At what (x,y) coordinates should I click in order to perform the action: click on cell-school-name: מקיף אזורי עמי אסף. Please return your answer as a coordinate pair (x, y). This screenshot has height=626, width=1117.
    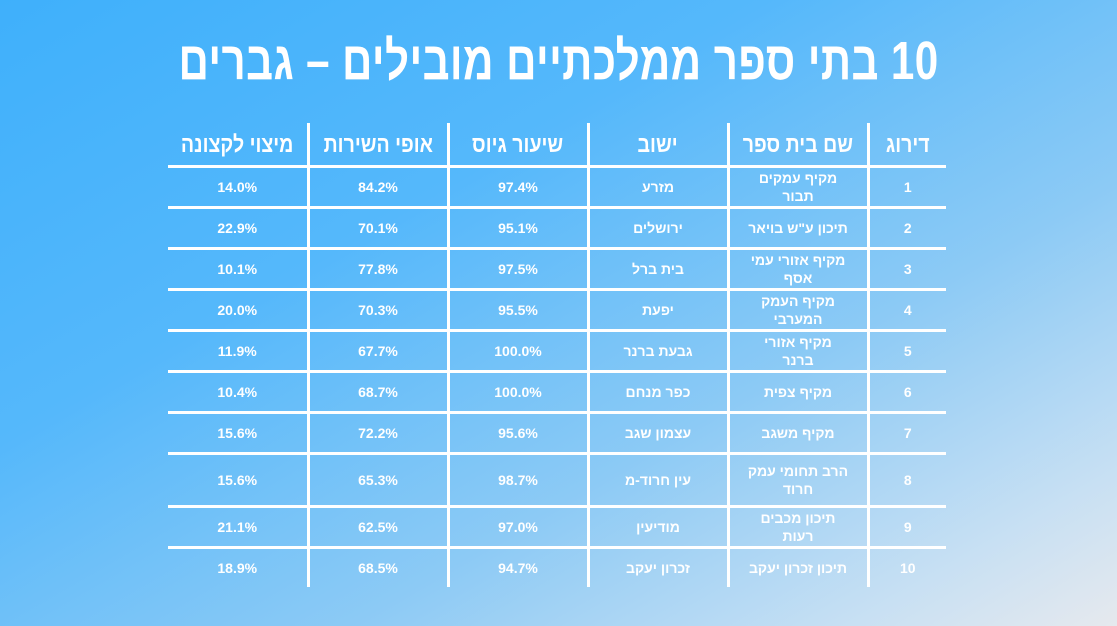
    Looking at the image, I should click on (799, 269).